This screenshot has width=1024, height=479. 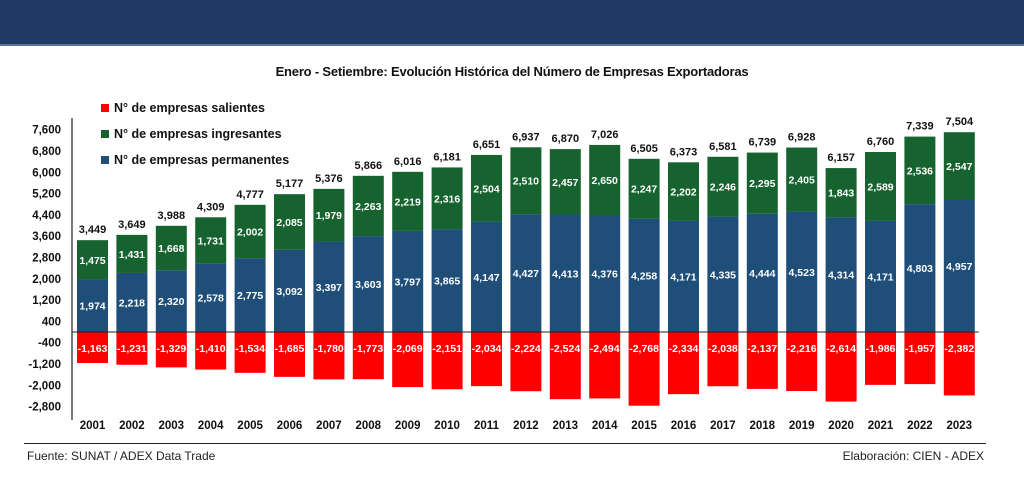 What do you see at coordinates (93, 230) in the screenshot?
I see `label-total: 3,449` at bounding box center [93, 230].